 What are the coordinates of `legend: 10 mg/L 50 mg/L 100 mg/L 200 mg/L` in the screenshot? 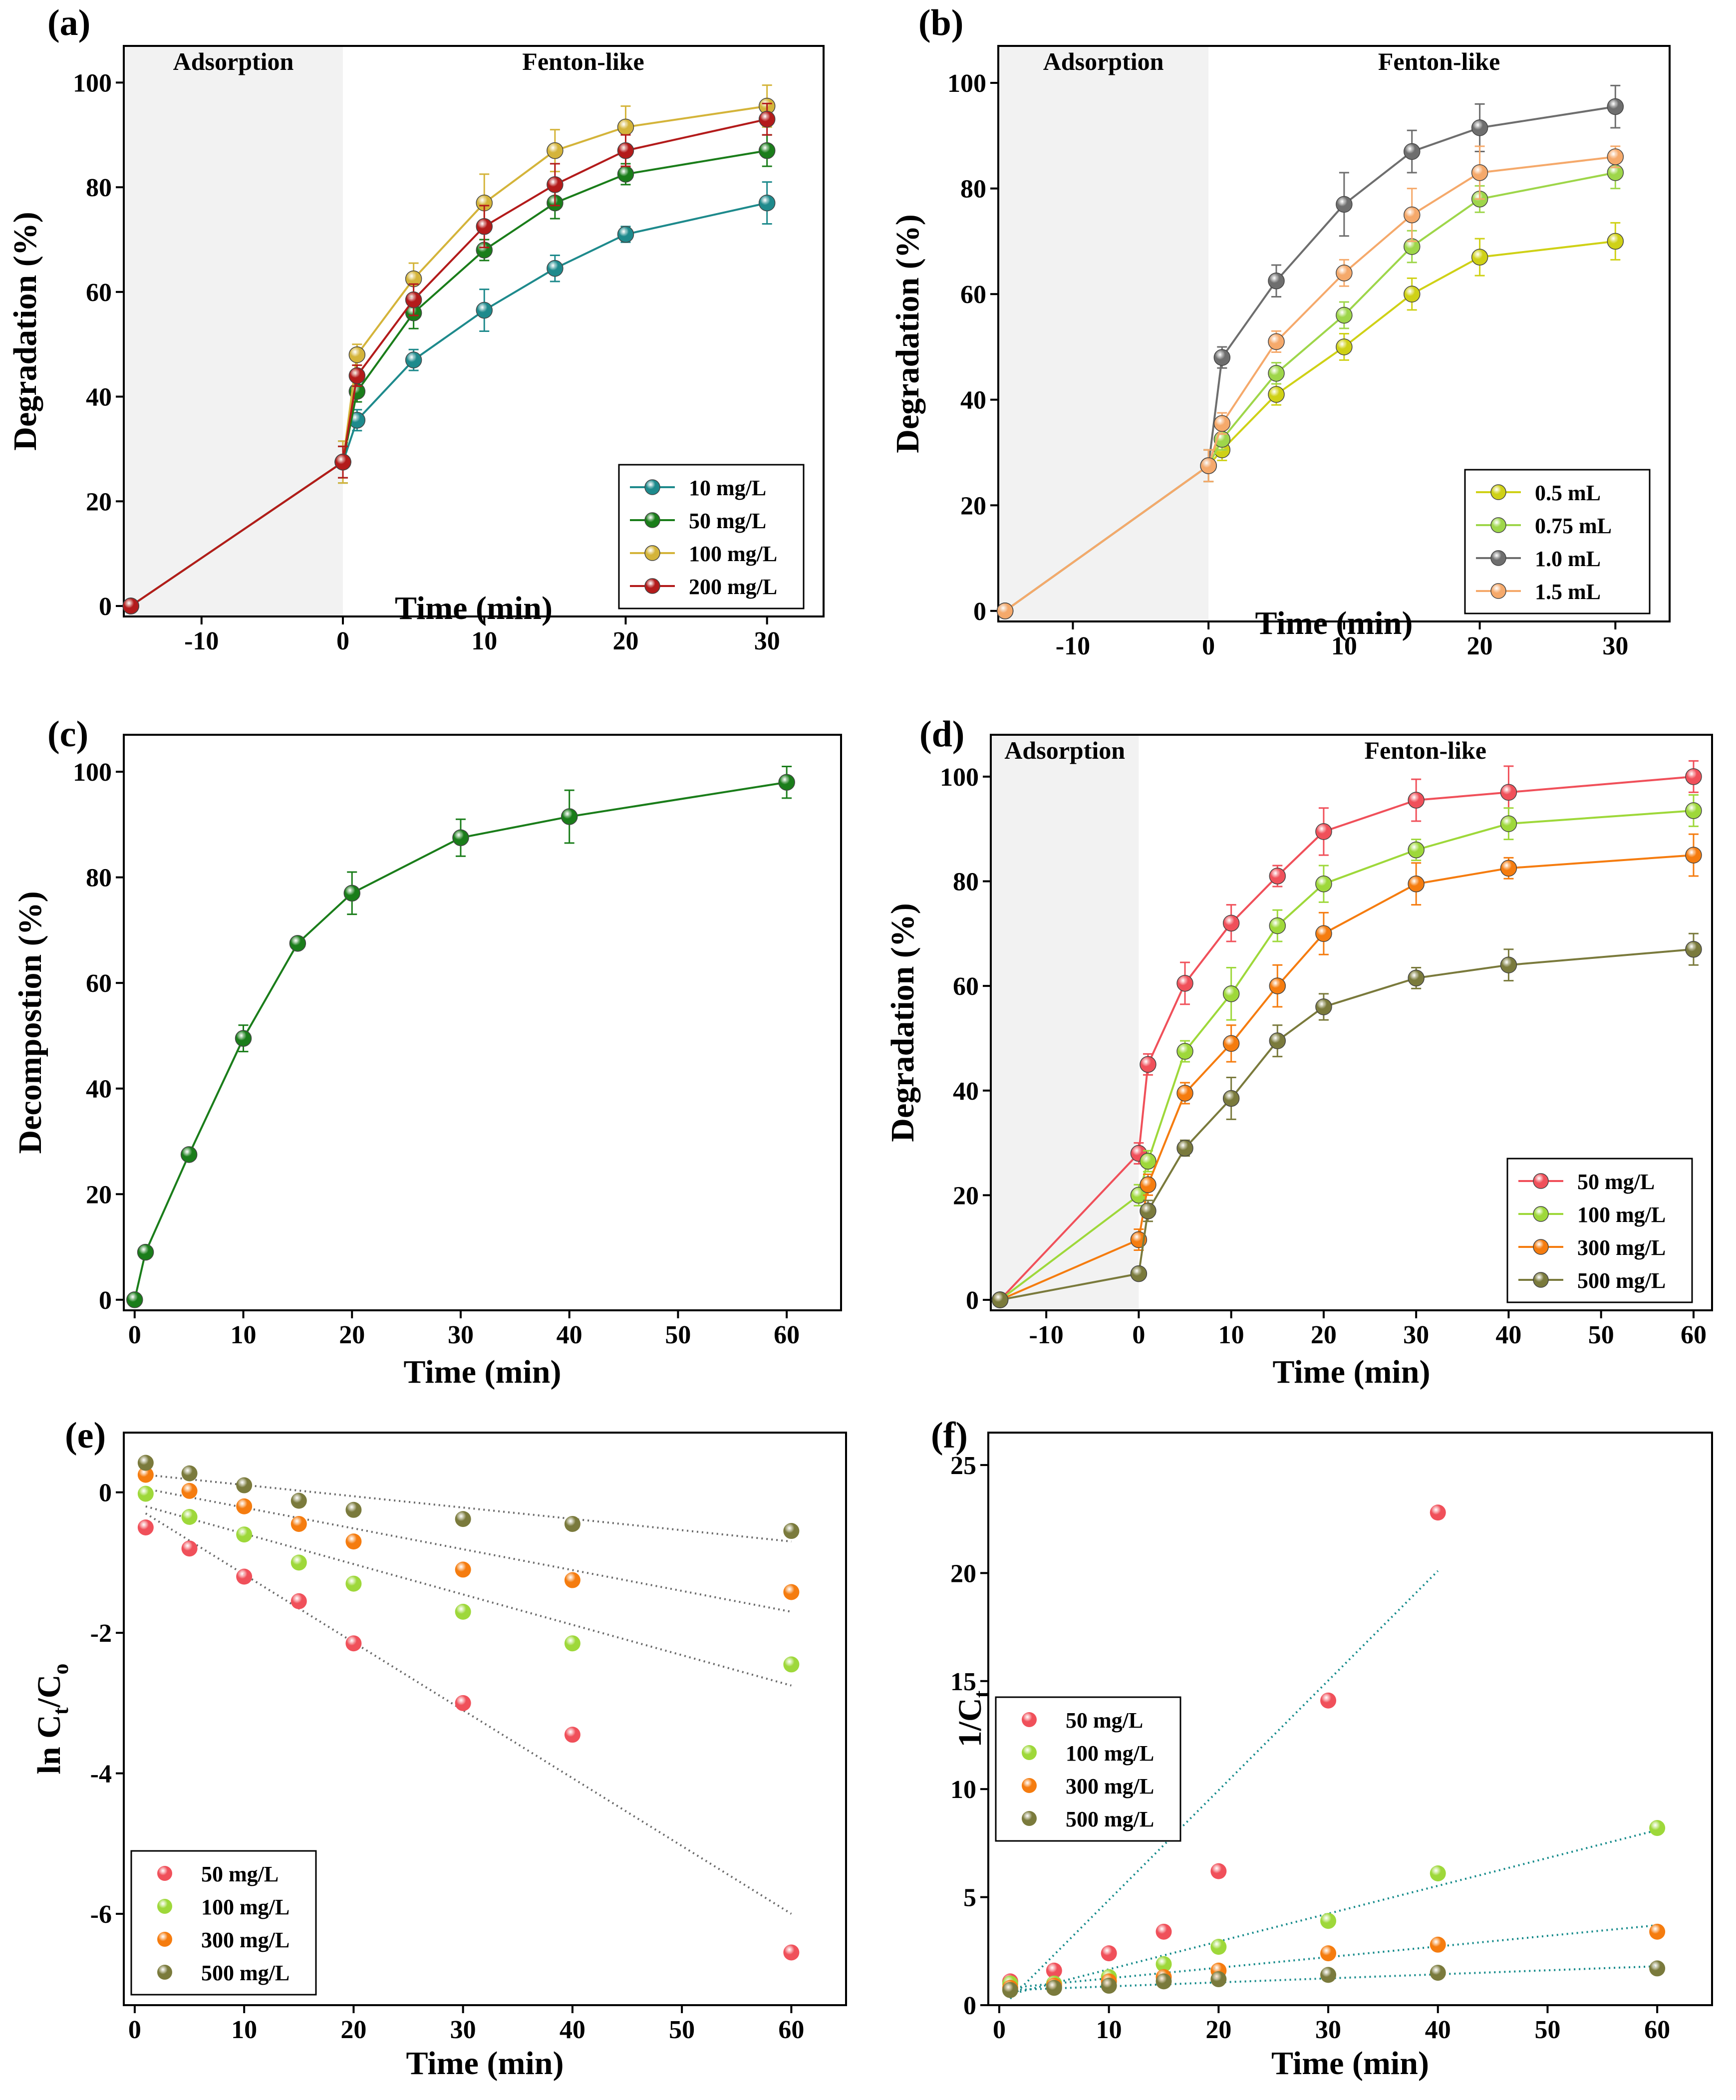 It's located at (711, 536).